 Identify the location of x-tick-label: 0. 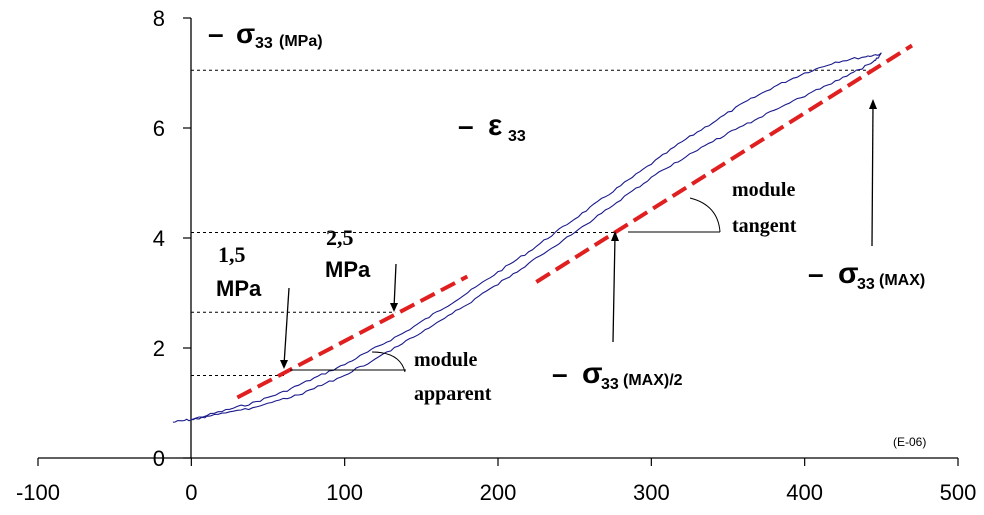
(191, 492).